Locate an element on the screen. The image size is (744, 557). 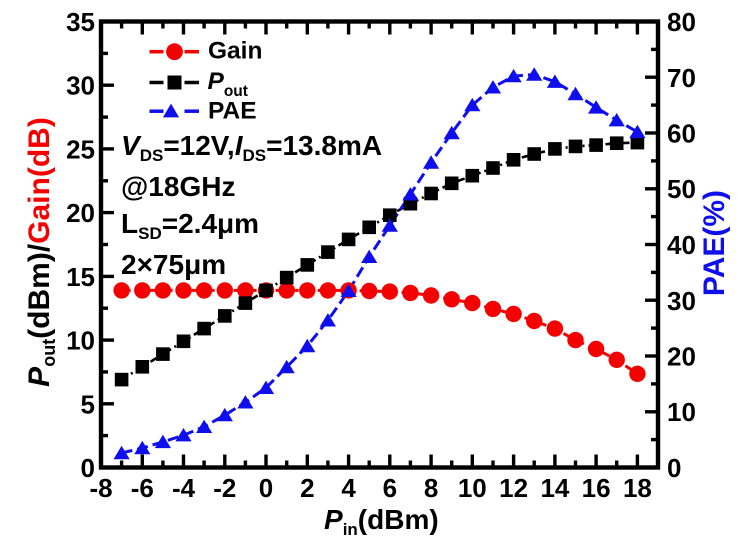
svg-text: @18GHz is located at coordinates (178, 186).